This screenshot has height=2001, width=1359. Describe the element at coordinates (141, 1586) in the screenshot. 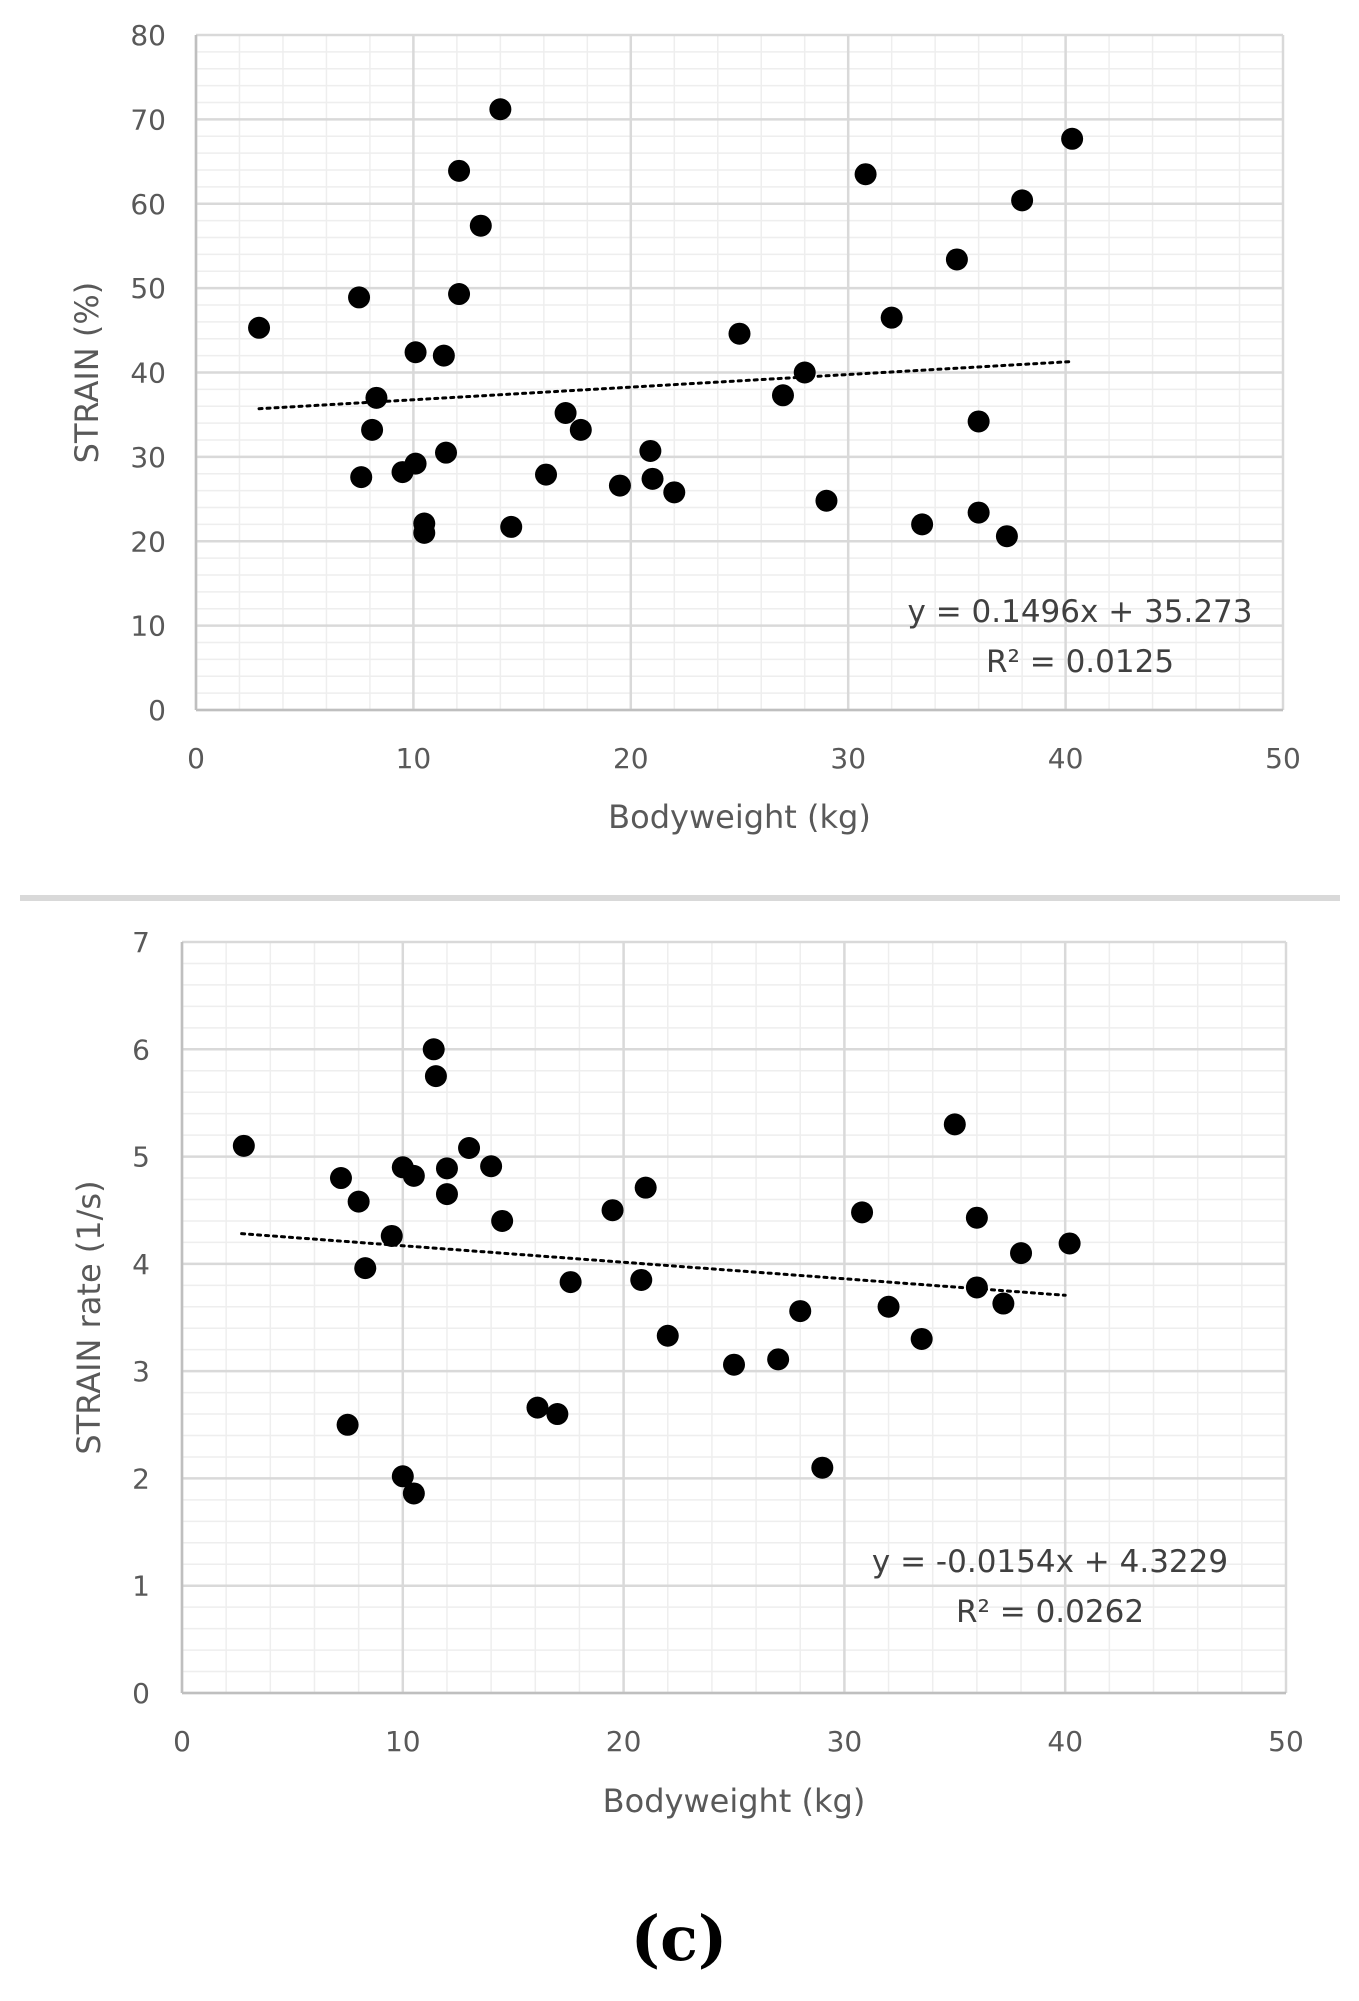

I see `y-tick-label: 1` at that location.